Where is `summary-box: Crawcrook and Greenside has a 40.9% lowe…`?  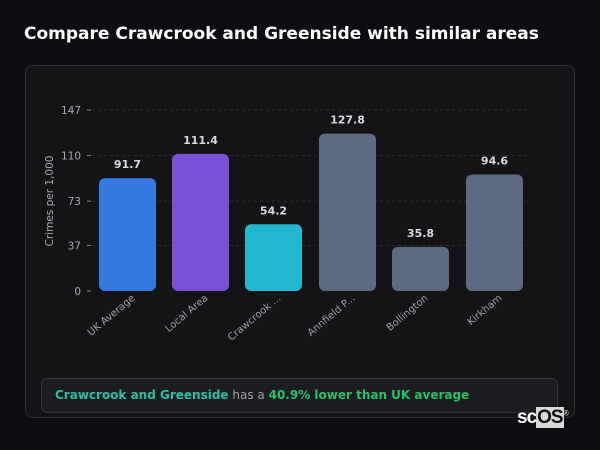
summary-box: Crawcrook and Greenside has a 40.9% lowe… is located at coordinates (299, 395).